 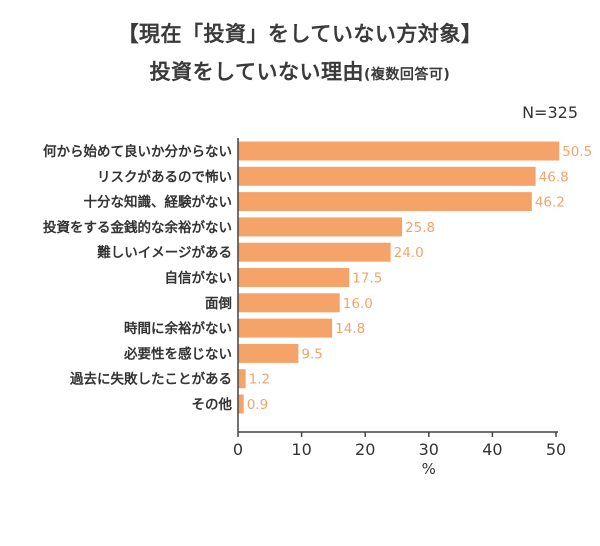 I want to click on value-label: 0.9, so click(x=257, y=405).